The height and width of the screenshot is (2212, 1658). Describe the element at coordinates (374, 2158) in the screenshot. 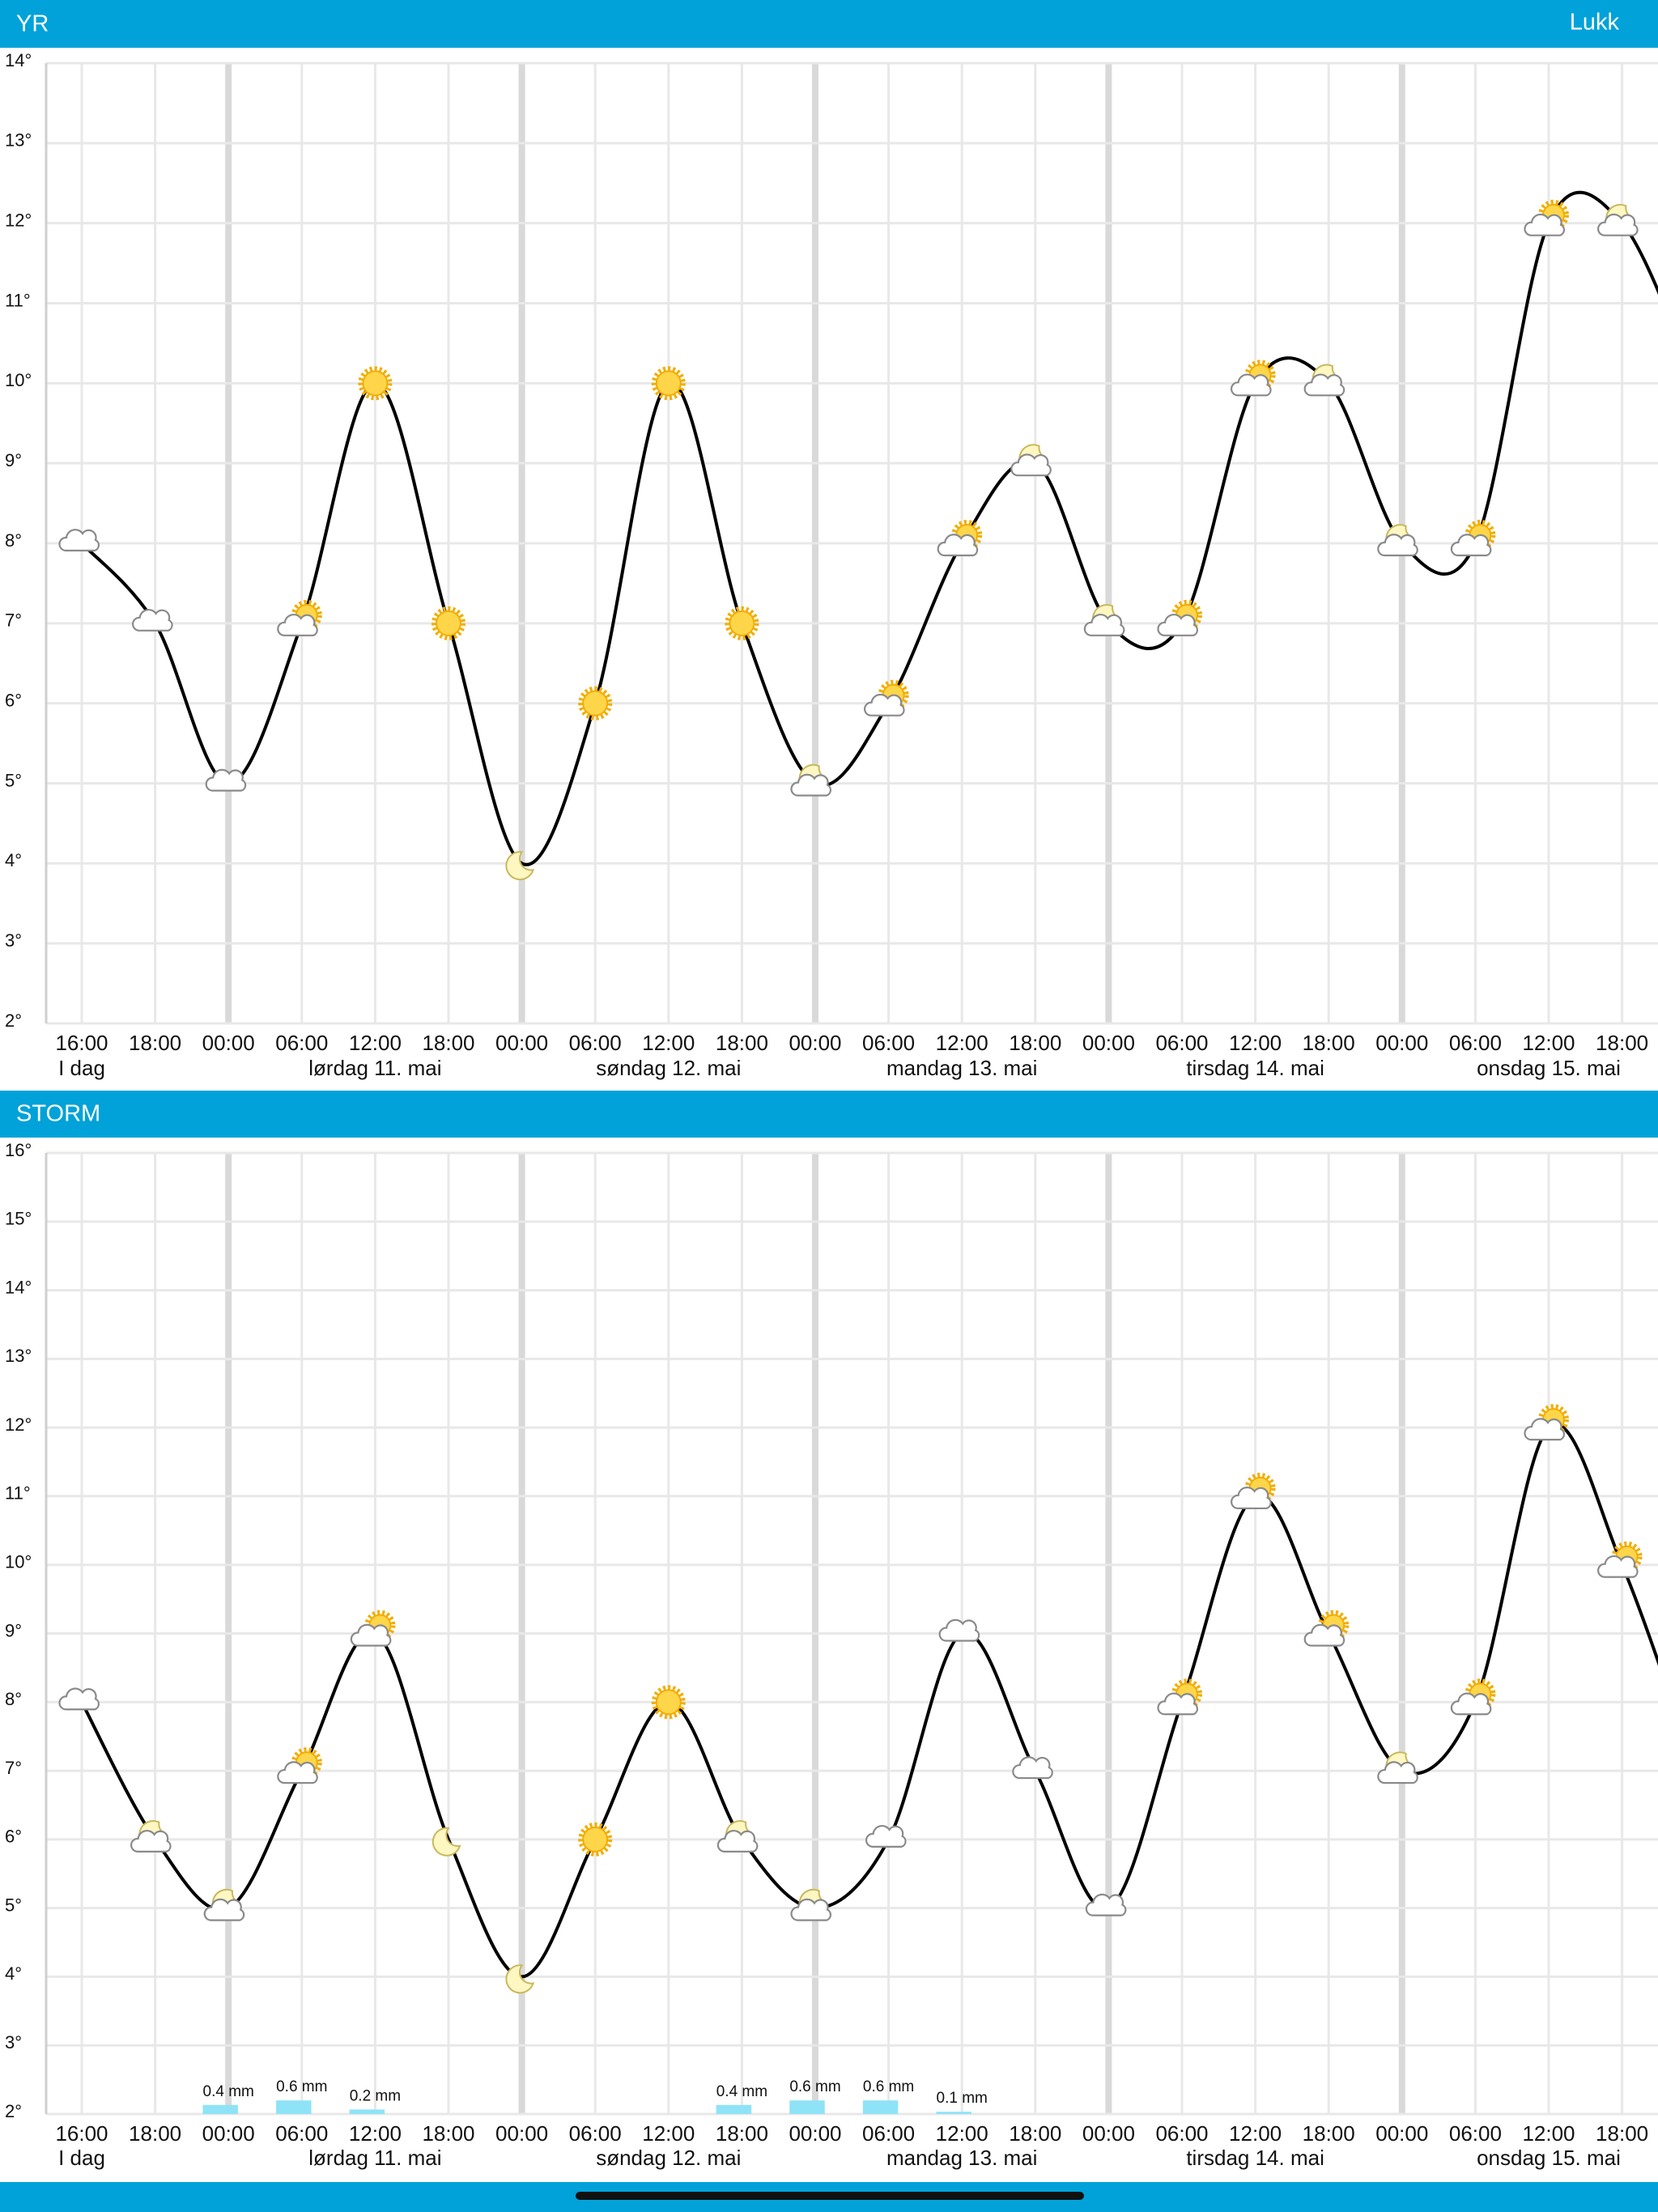

I see `day-label: lørdag 11. mai` at that location.